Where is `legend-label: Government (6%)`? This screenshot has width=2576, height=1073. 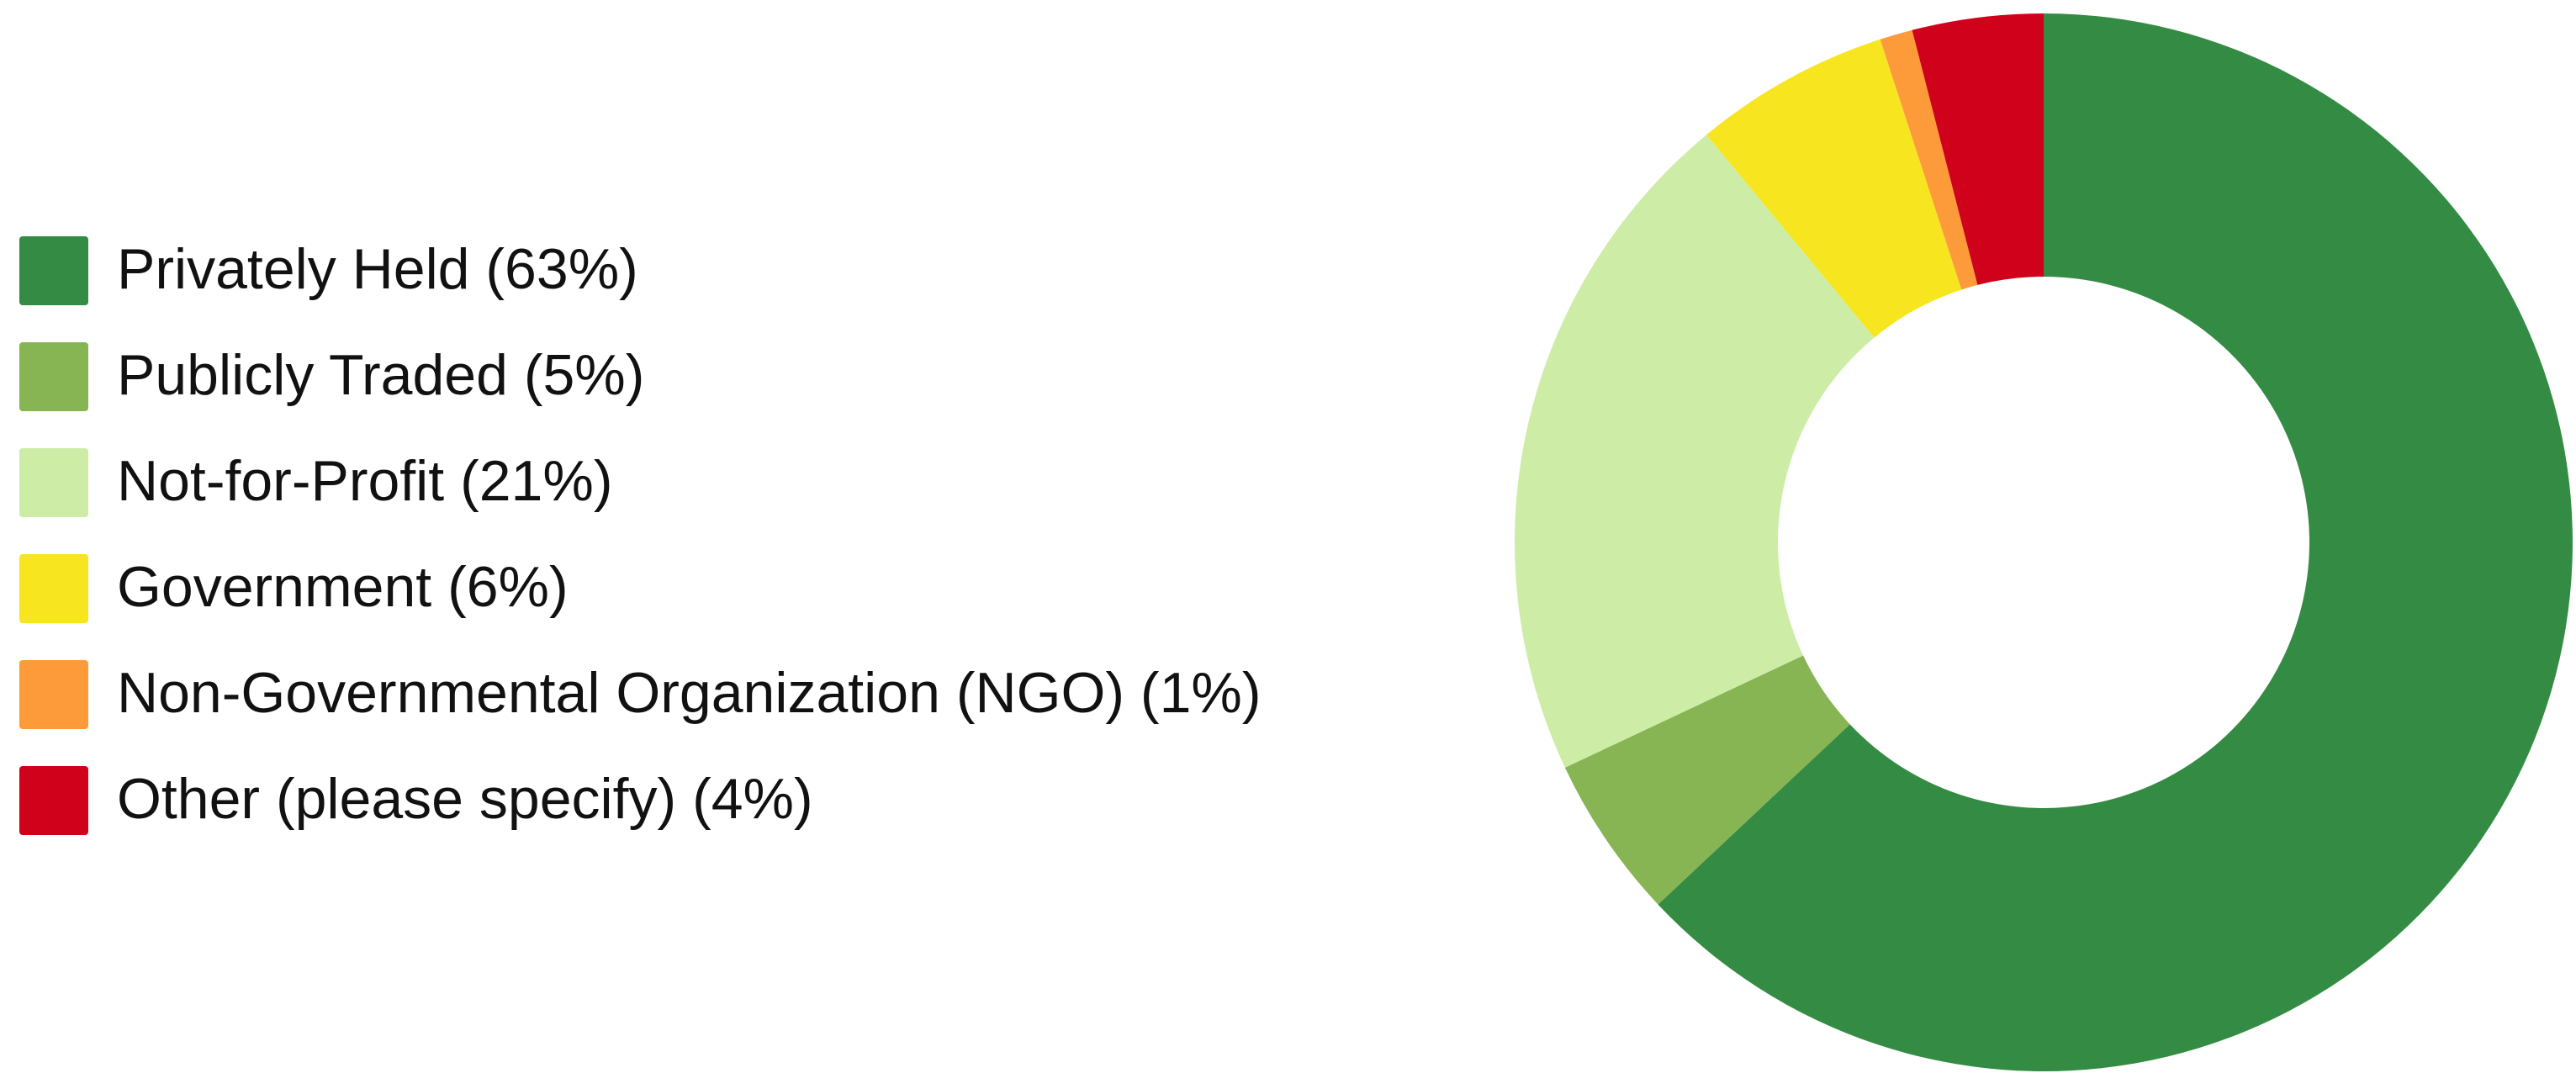 legend-label: Government (6%) is located at coordinates (343, 587).